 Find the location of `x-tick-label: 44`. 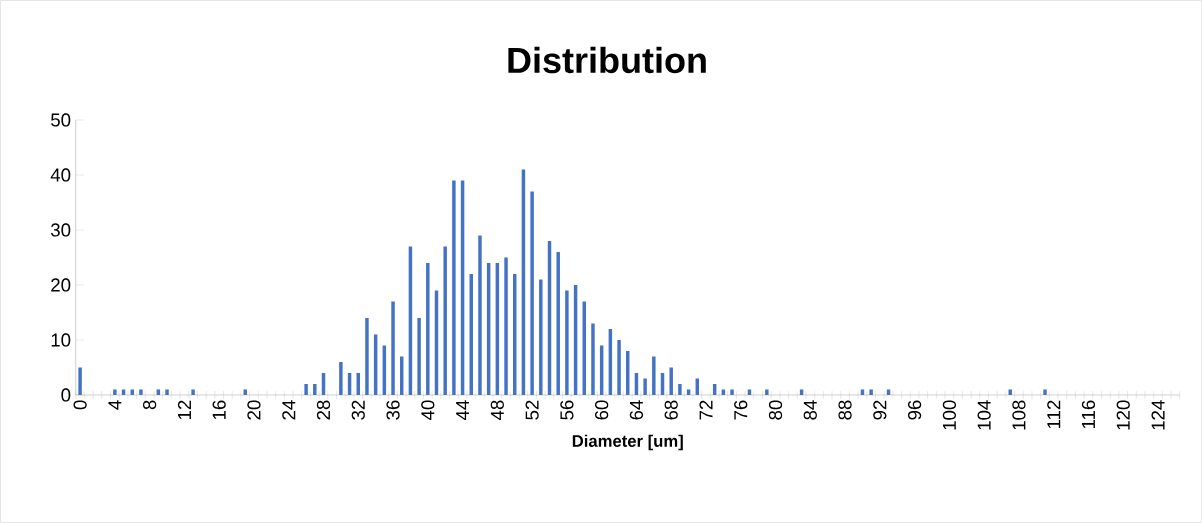

x-tick-label: 44 is located at coordinates (462, 410).